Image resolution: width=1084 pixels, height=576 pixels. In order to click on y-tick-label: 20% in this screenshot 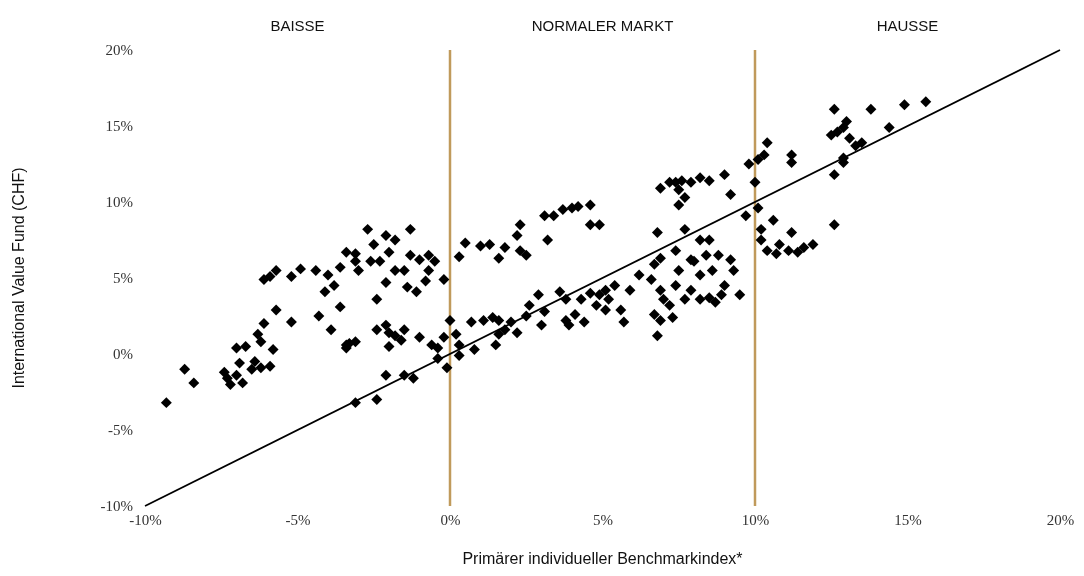, I will do `click(119, 50)`.